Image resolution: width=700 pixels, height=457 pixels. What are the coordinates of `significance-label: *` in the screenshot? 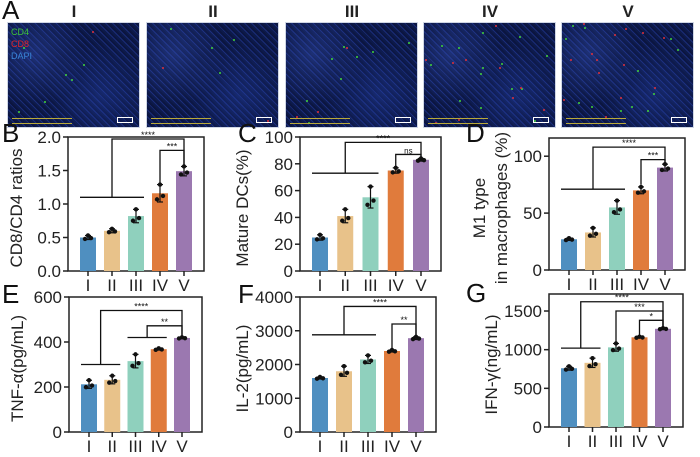 It's located at (651, 316).